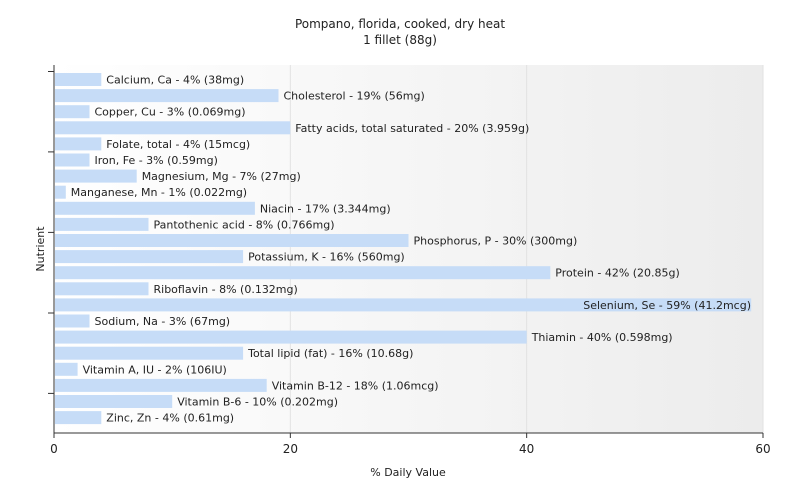 This screenshot has width=800, height=504. Describe the element at coordinates (526, 449) in the screenshot. I see `x-tick-label: 40` at that location.